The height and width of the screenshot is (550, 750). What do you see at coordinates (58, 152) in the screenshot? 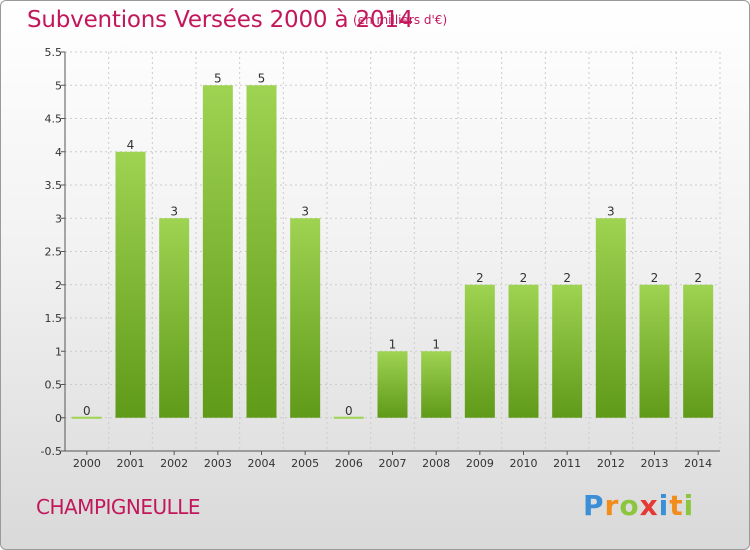
I see `y-tick-label: 4` at bounding box center [58, 152].